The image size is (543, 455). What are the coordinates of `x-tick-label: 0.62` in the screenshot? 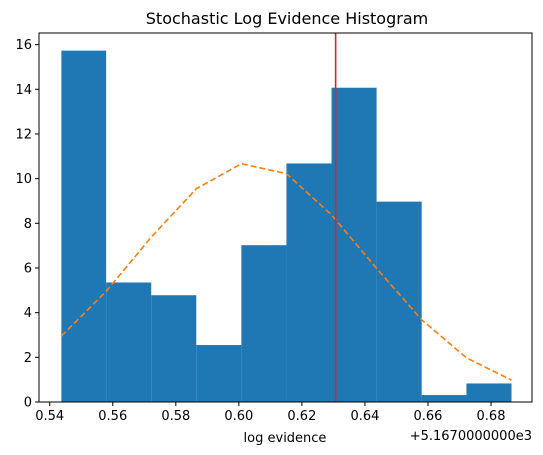 It's located at (301, 416).